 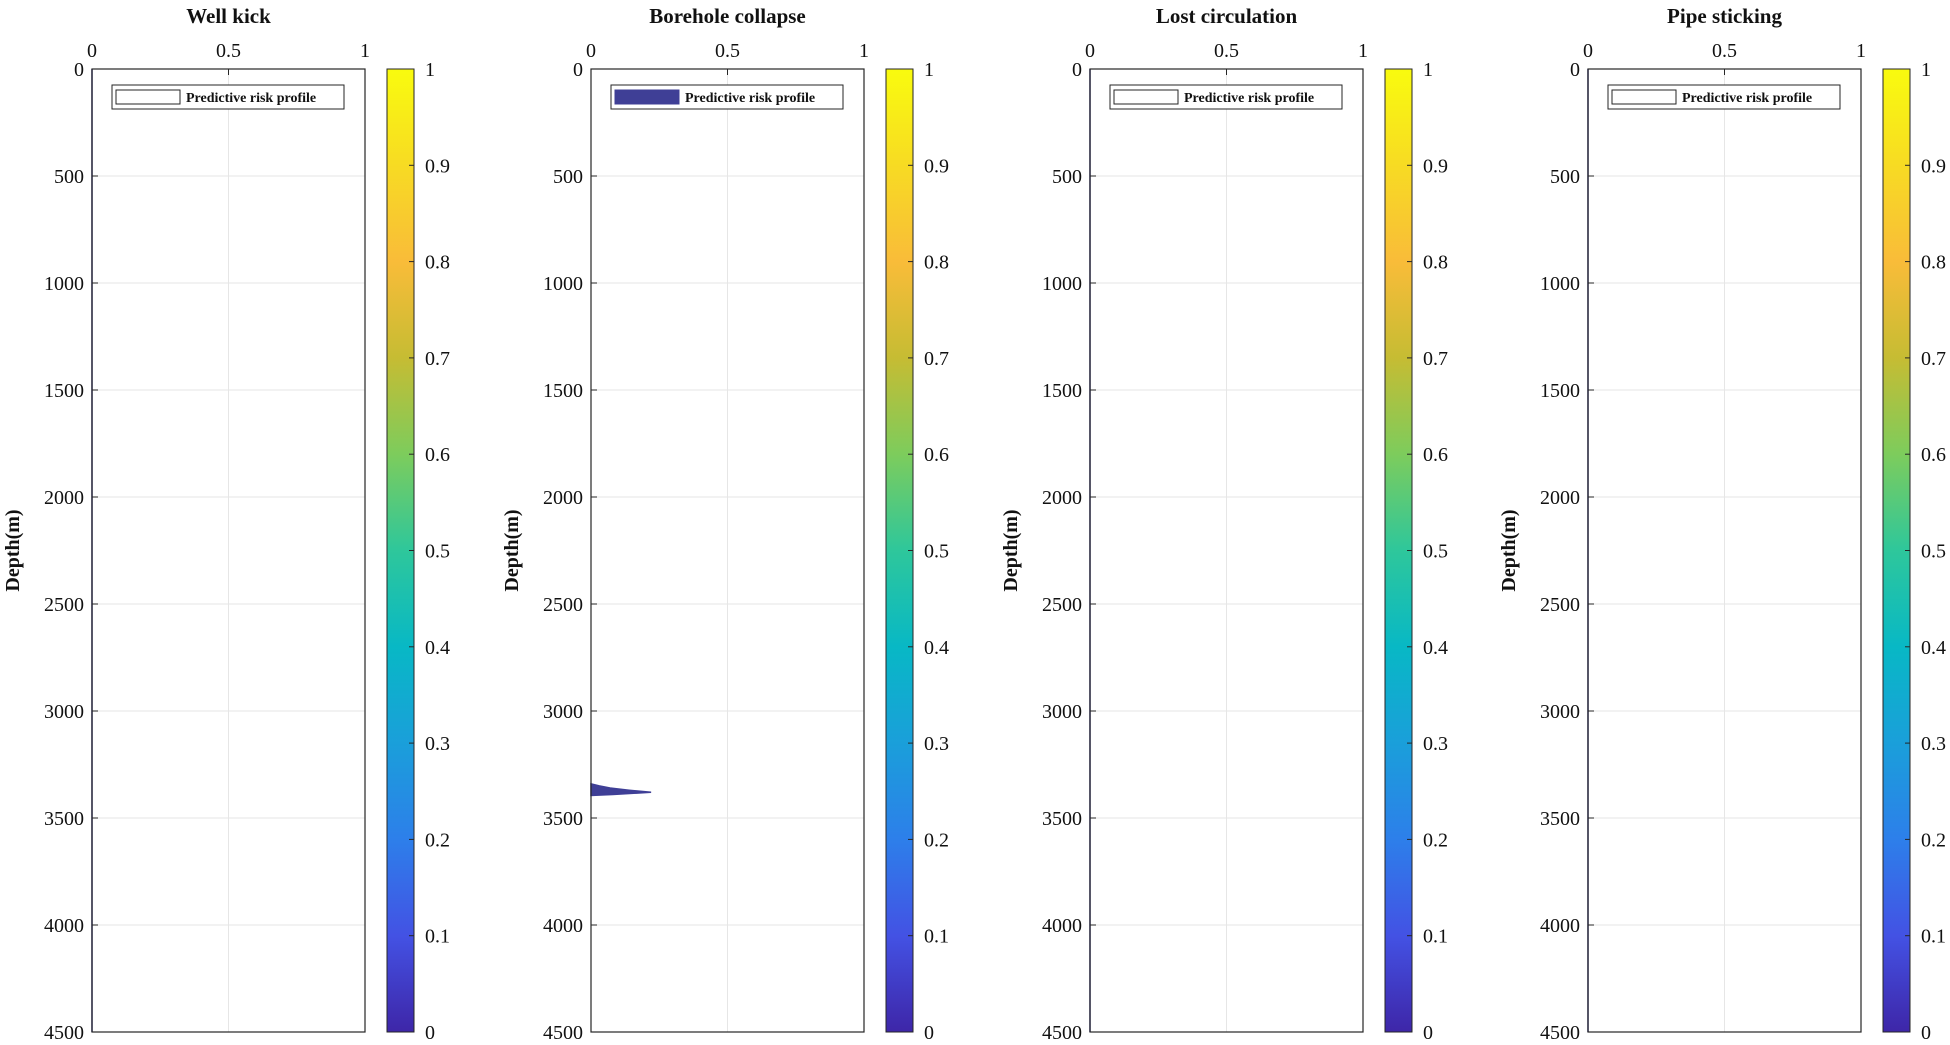 What do you see at coordinates (727, 16) in the screenshot?
I see `chart-title: Borehole collapse` at bounding box center [727, 16].